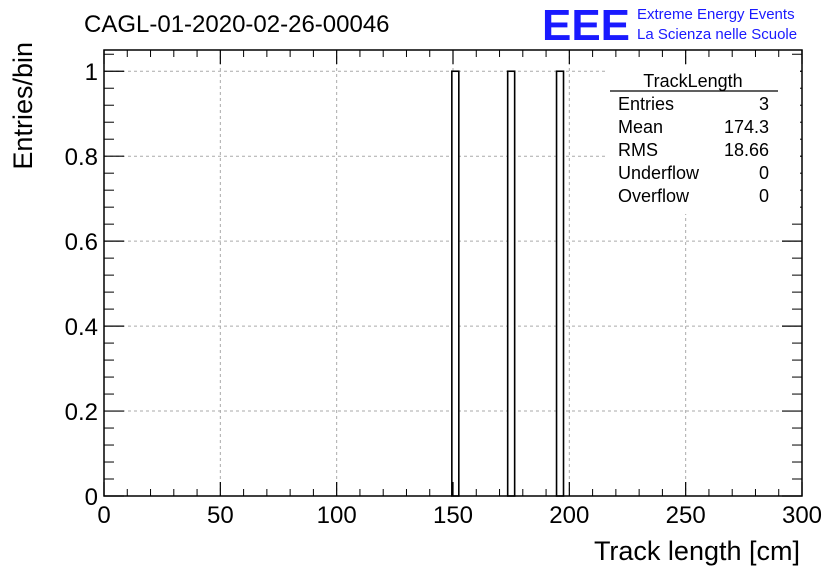 The image size is (836, 577). Describe the element at coordinates (717, 34) in the screenshot. I see `logo-line-2: La Scienza nelle Scuole` at that location.